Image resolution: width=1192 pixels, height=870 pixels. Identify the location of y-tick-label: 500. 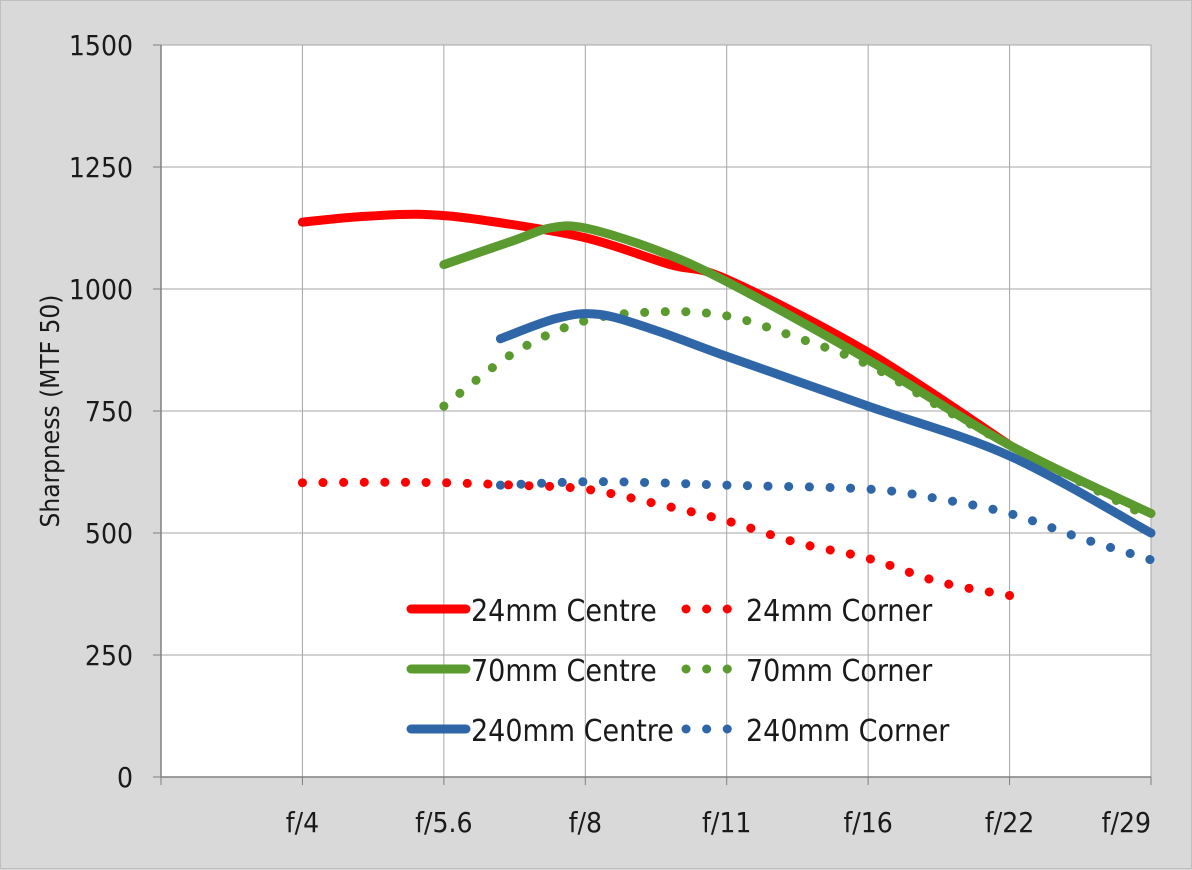
(109, 533).